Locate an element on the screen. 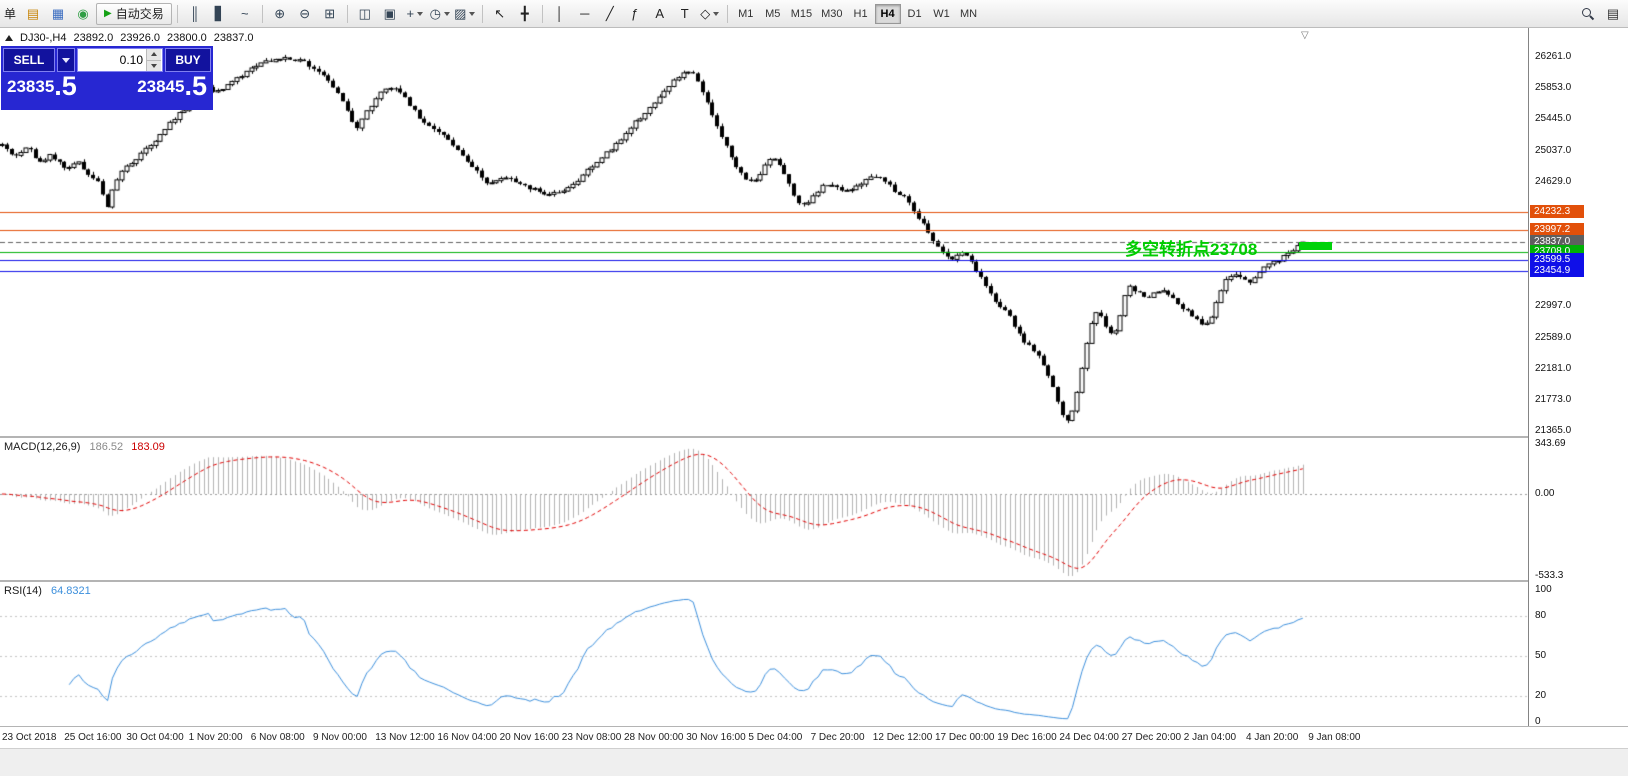  time-axis-label: 2 Jan 04:00 is located at coordinates (1210, 737).